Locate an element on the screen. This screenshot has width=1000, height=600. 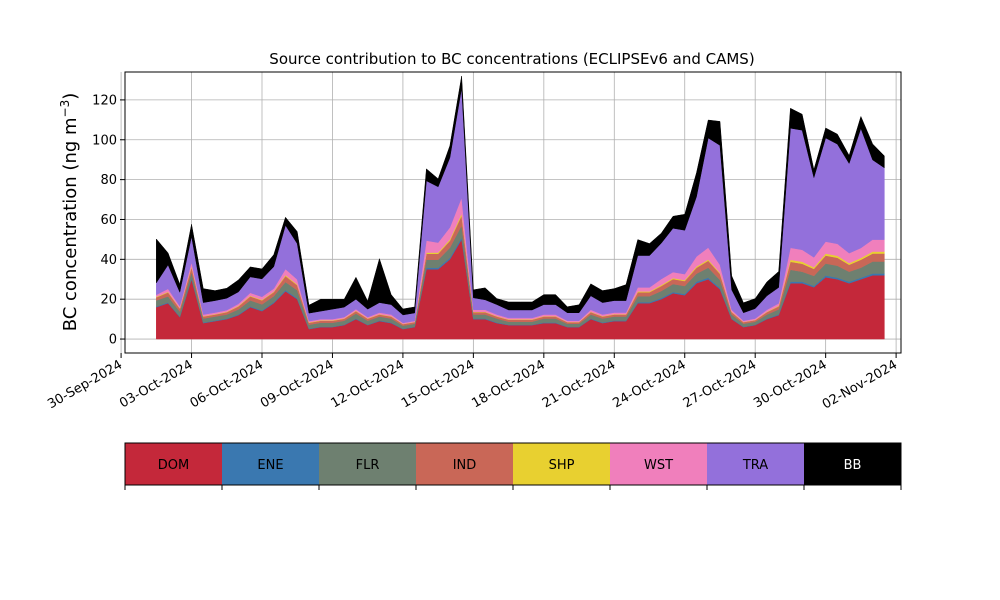
legend-swatch-tra is located at coordinates (755, 464).